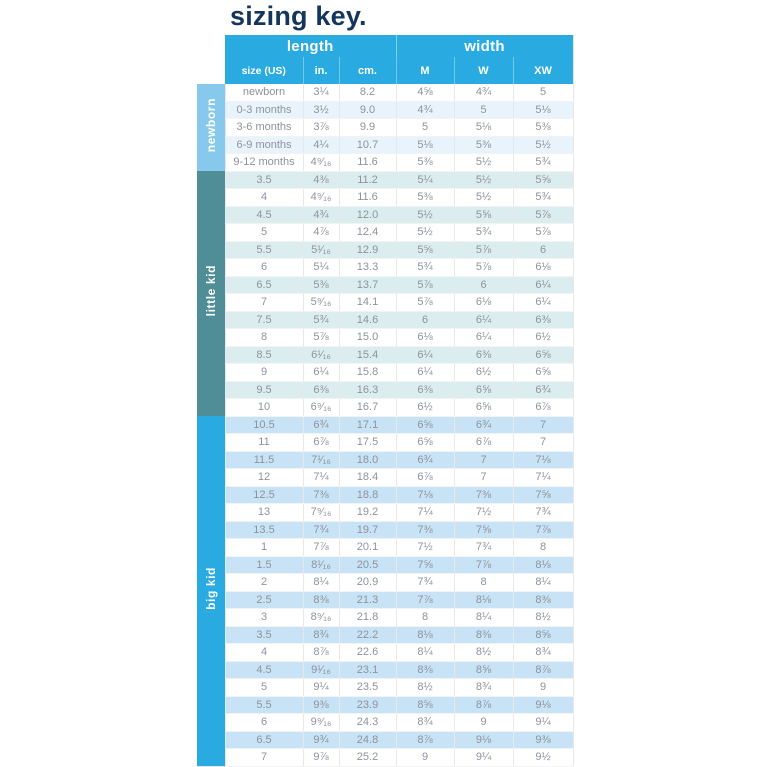 The height and width of the screenshot is (767, 766). What do you see at coordinates (483, 582) in the screenshot?
I see `width-w-cell: 8` at bounding box center [483, 582].